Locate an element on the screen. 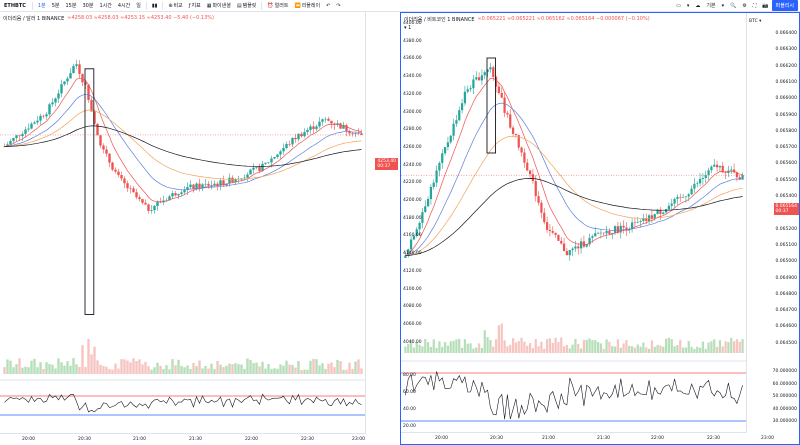 Image resolution: width=800 pixels, height=445 pixels. camera-icon: 📷 is located at coordinates (765, 5).